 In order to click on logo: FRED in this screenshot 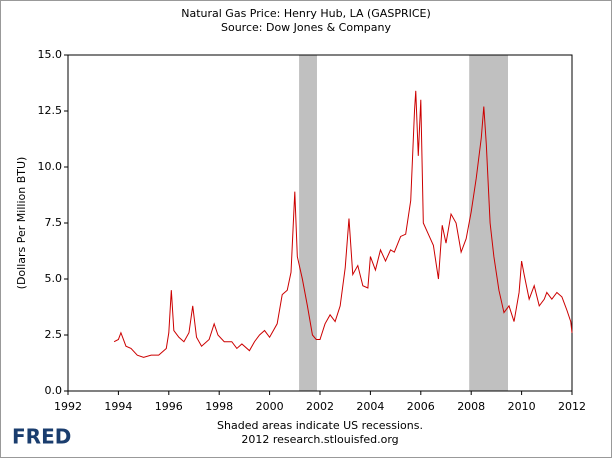, I will do `click(41, 437)`.